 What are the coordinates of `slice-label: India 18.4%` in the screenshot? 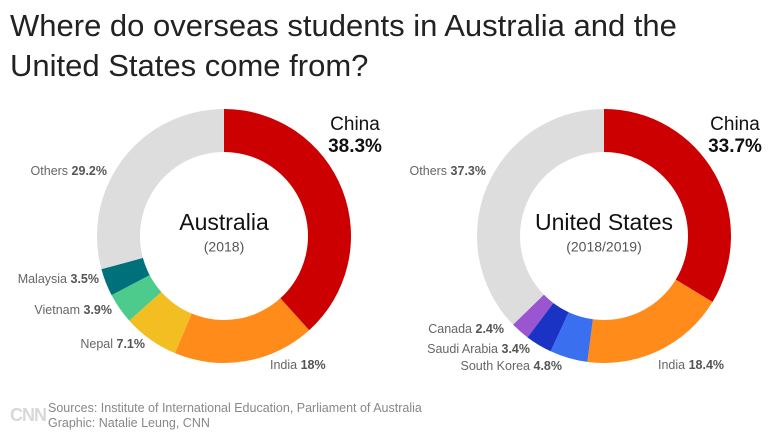 It's located at (691, 365).